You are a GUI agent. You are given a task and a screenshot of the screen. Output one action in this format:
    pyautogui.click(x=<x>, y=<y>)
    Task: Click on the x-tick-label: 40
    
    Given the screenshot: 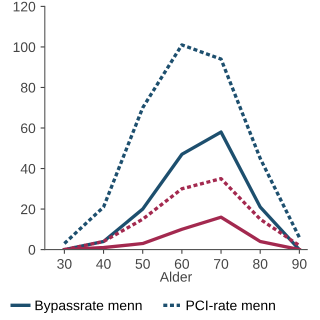 What is the action you would take?
    pyautogui.click(x=103, y=263)
    